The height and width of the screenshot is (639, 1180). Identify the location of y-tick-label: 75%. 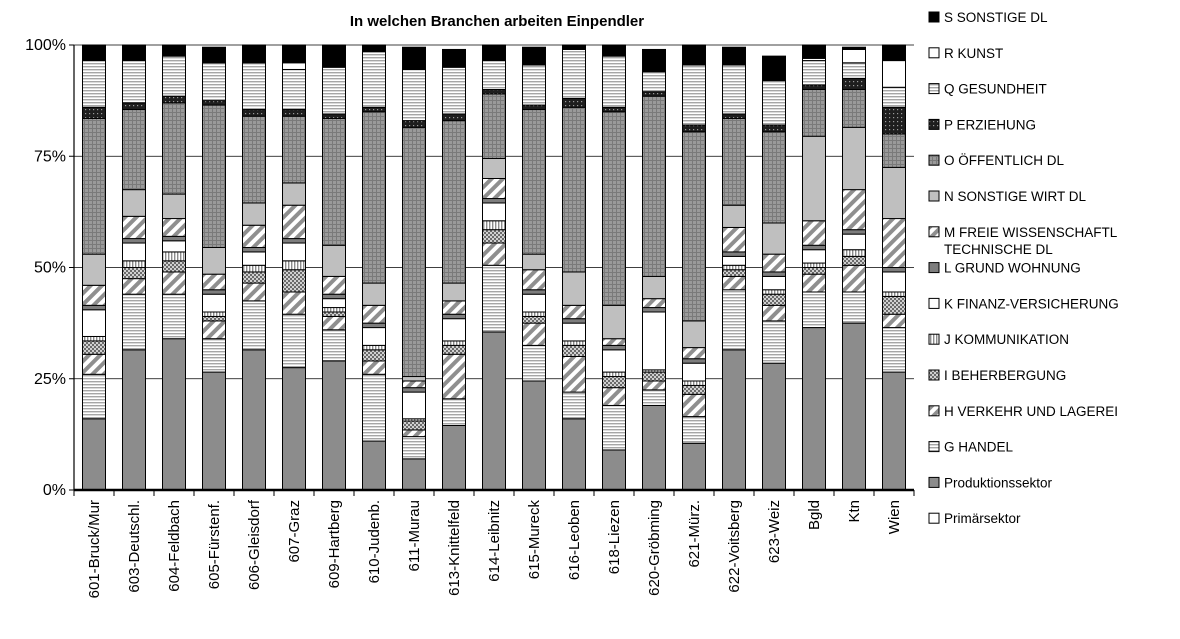
(50, 156).